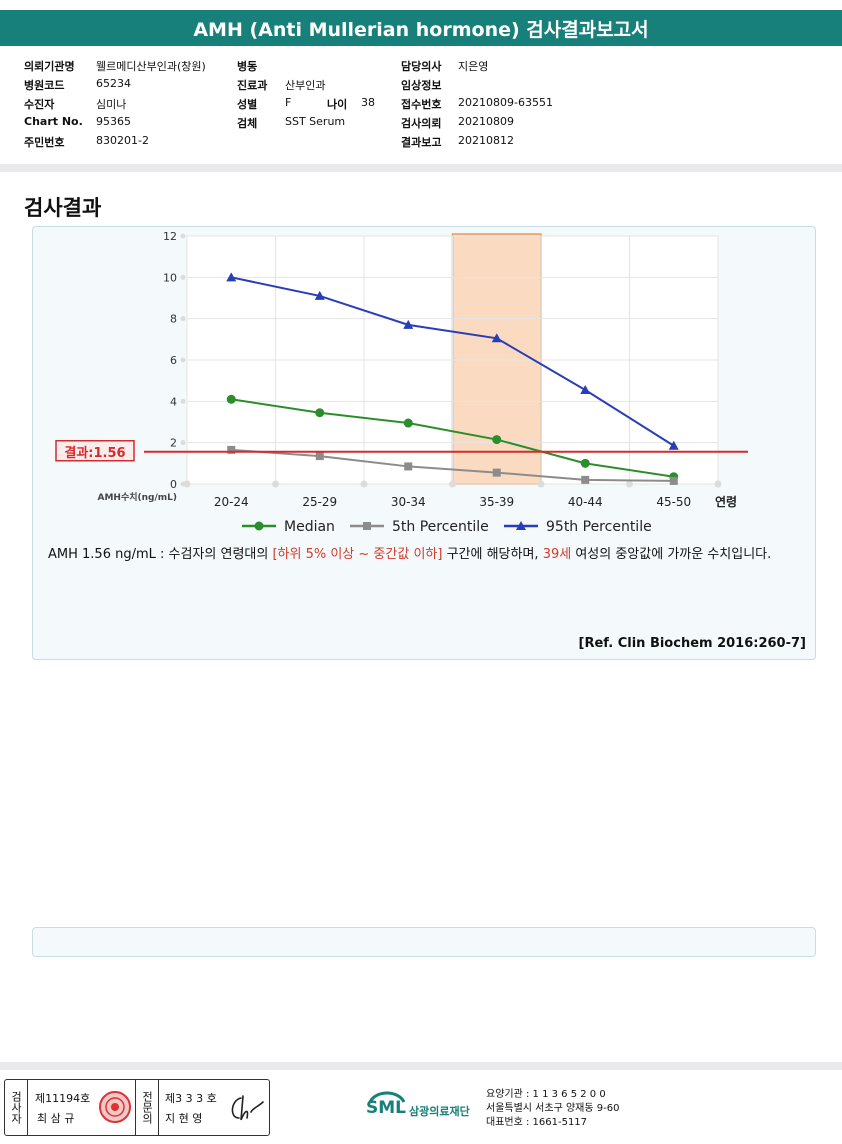  Describe the element at coordinates (111, 104) in the screenshot. I see `patient-value: 심미나` at that location.